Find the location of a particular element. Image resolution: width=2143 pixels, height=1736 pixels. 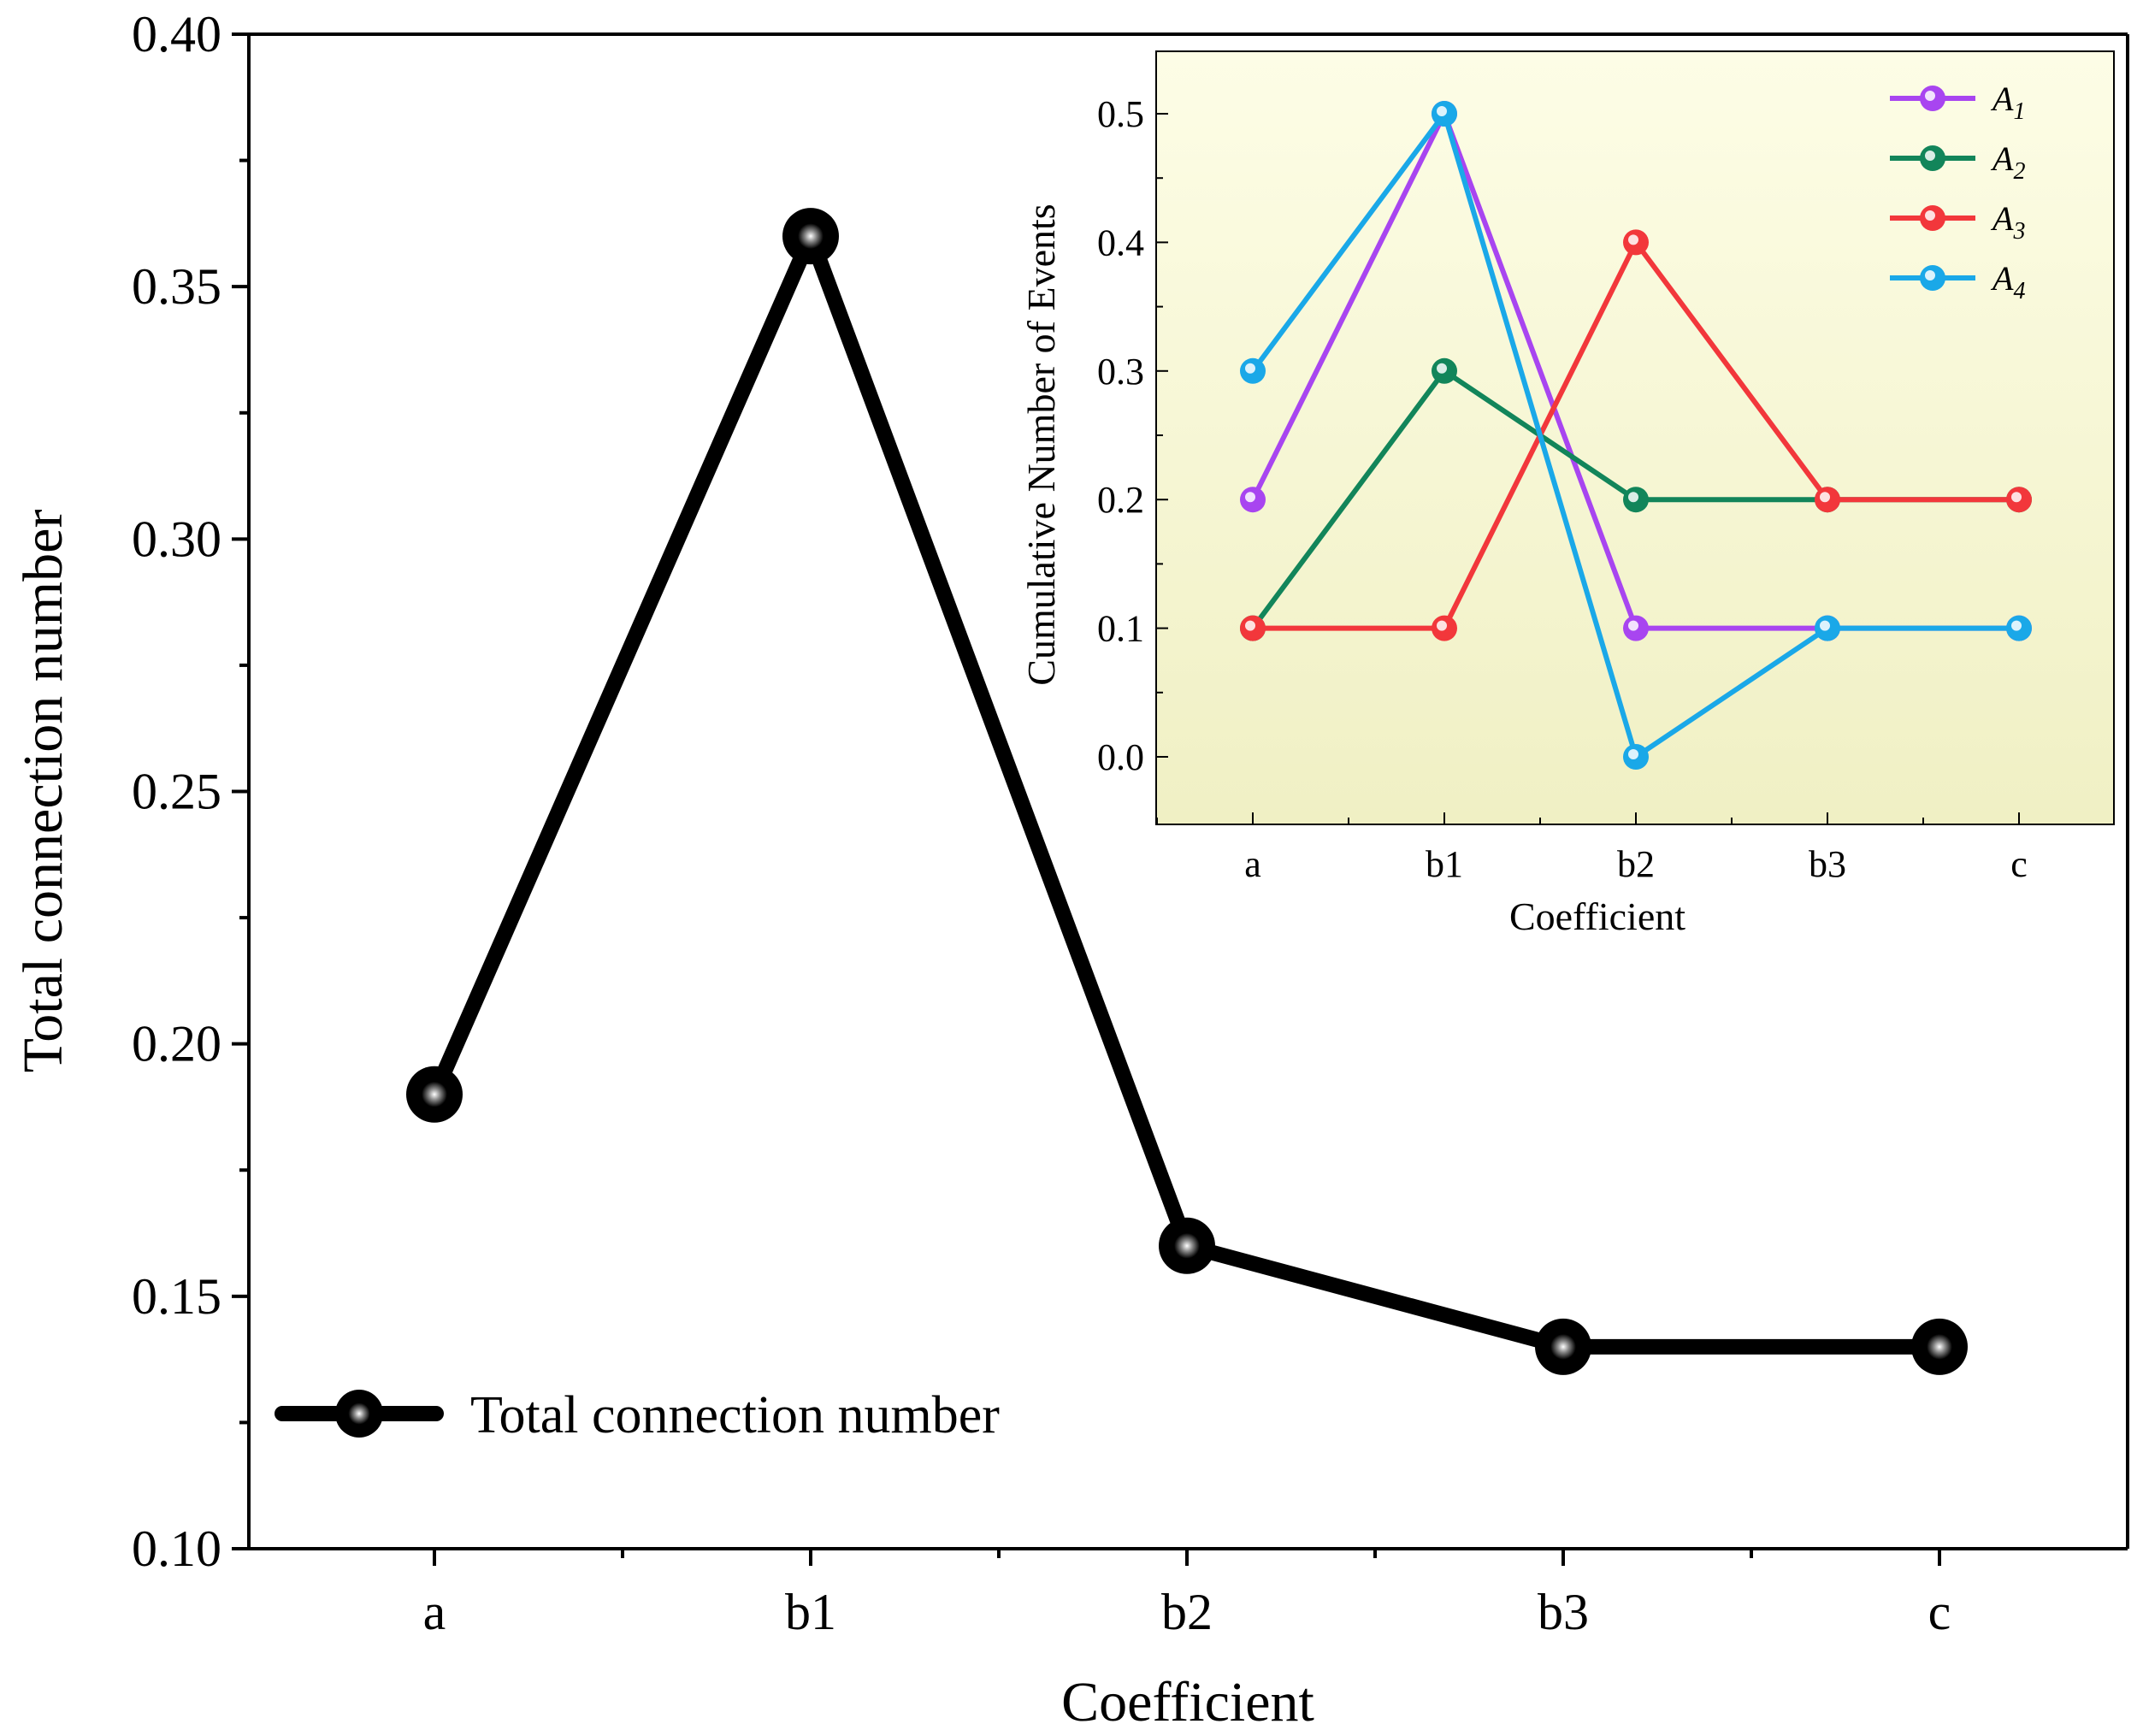

inset-legend-label: A3 is located at coordinates (2007, 222).